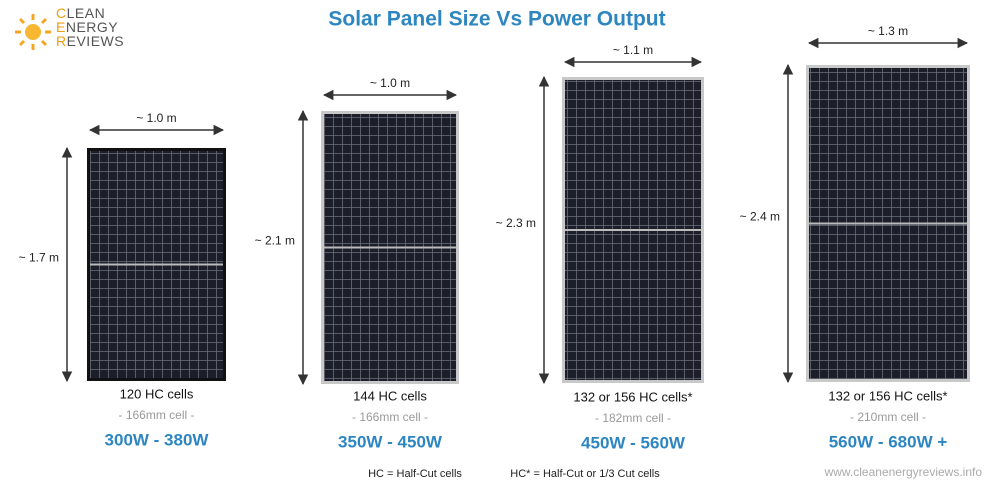 The height and width of the screenshot is (484, 1000). Describe the element at coordinates (39, 258) in the screenshot. I see `height-label: ~ 1.7 m` at that location.